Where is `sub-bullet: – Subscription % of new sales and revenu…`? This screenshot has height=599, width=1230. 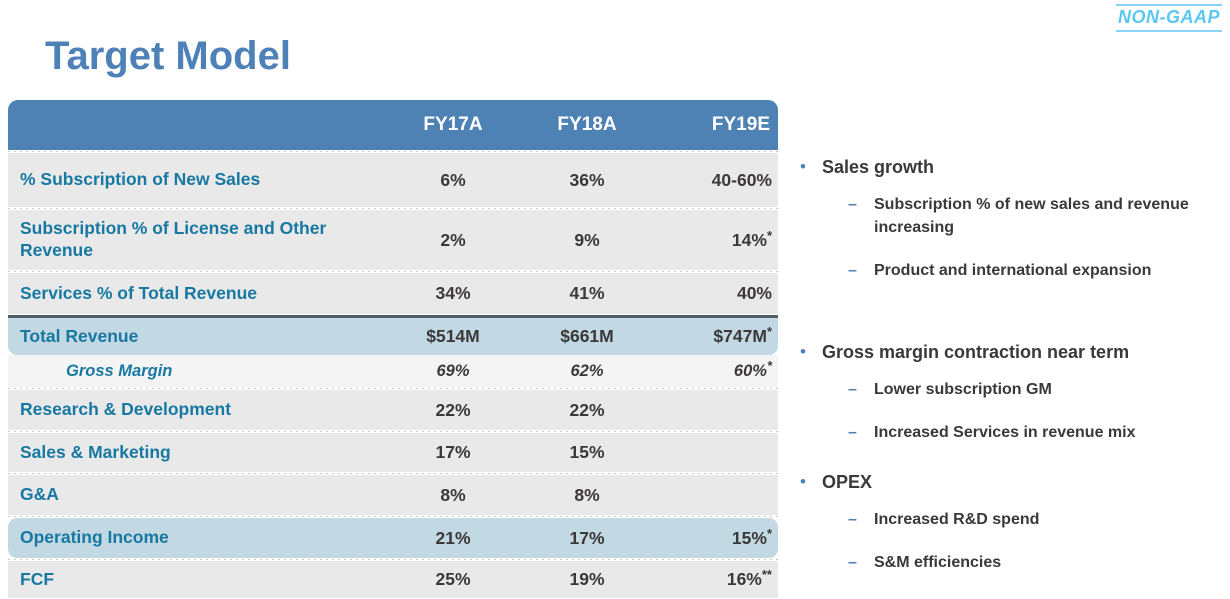
sub-bullet: – Subscription % of new sales and revenu… is located at coordinates (1038, 216).